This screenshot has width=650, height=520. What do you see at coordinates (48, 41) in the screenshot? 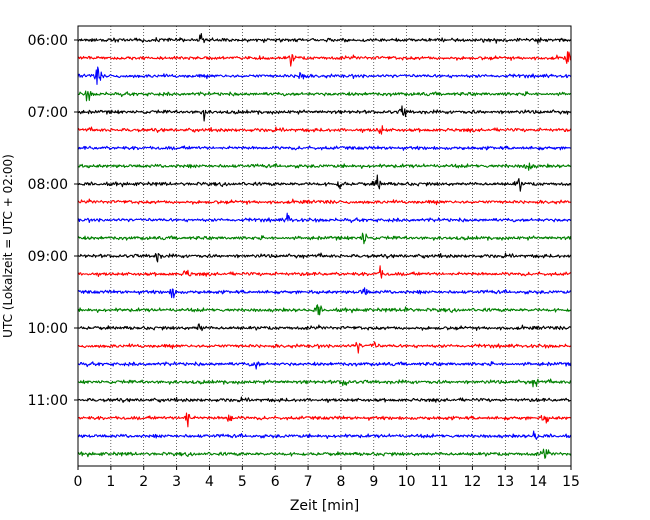
I see `y-tick-label: 06:00` at bounding box center [48, 41].